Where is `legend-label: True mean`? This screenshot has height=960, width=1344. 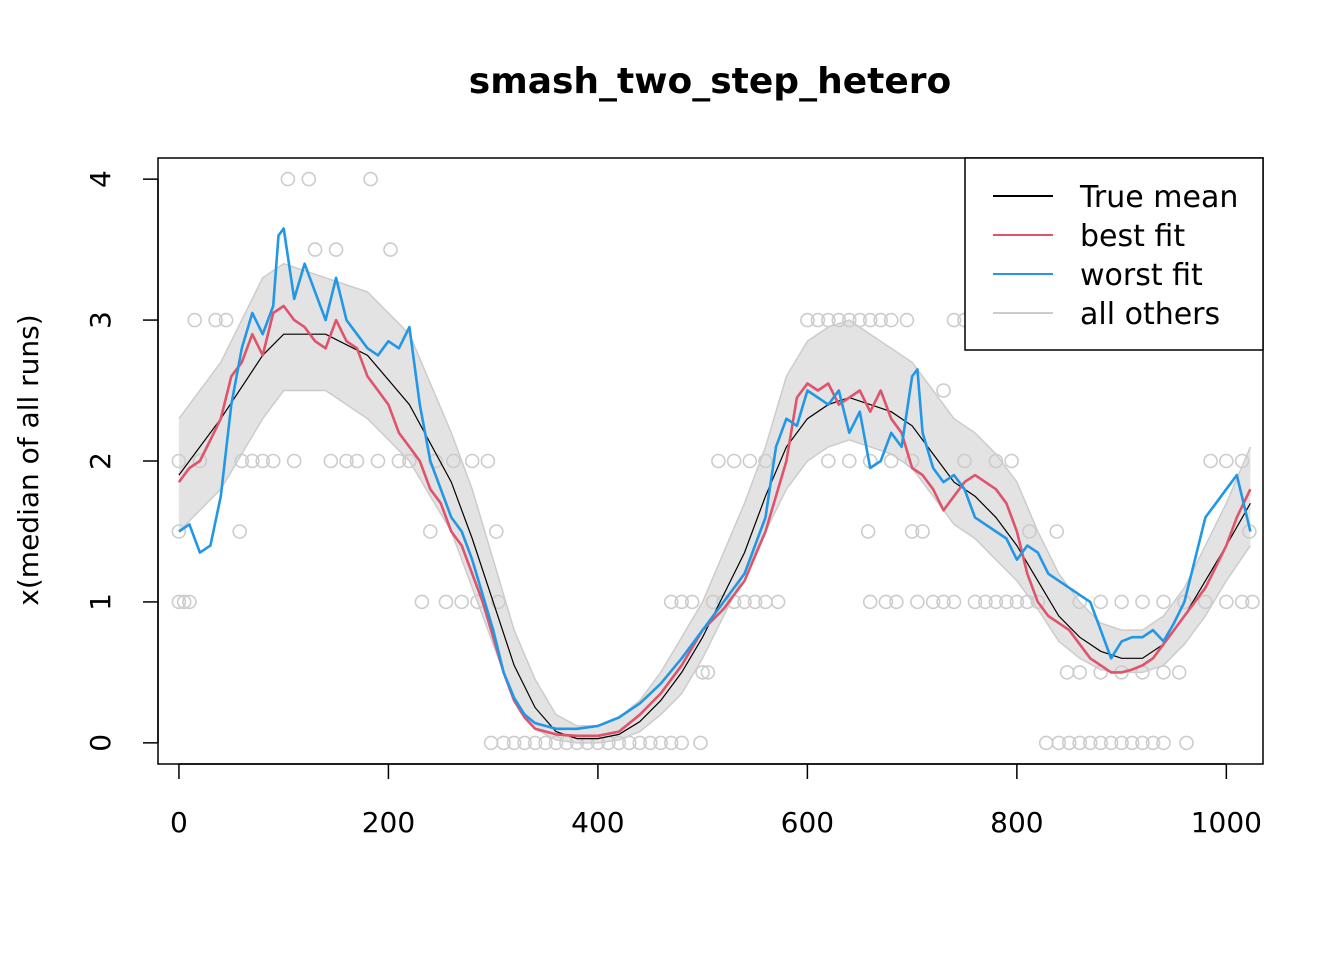 legend-label: True mean is located at coordinates (1158, 197).